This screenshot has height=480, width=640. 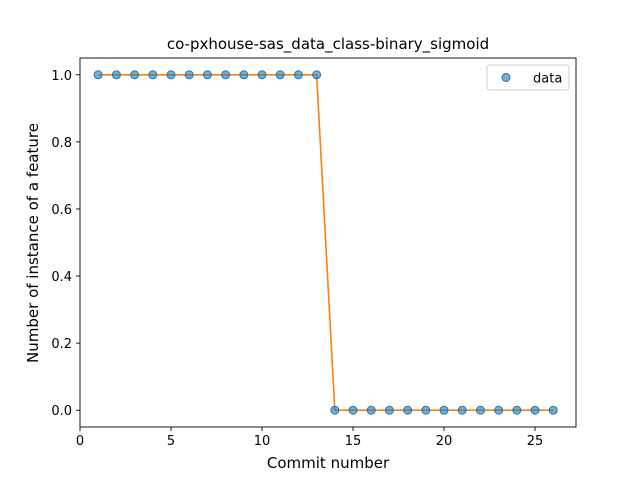 I want to click on x-tick-label: 10, so click(x=262, y=441).